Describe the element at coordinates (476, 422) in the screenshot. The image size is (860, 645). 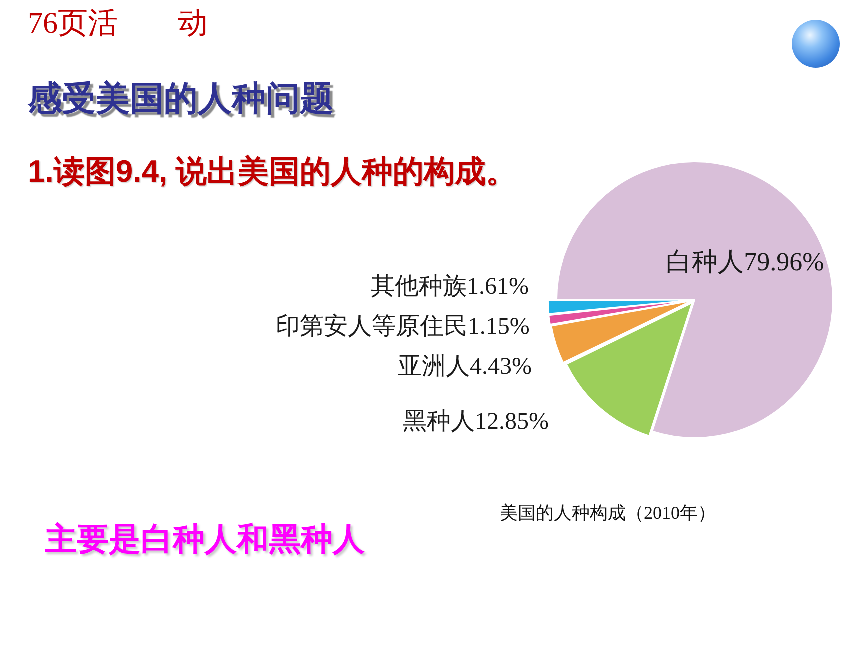
I see `slice-label: 黑种人12.85%` at that location.